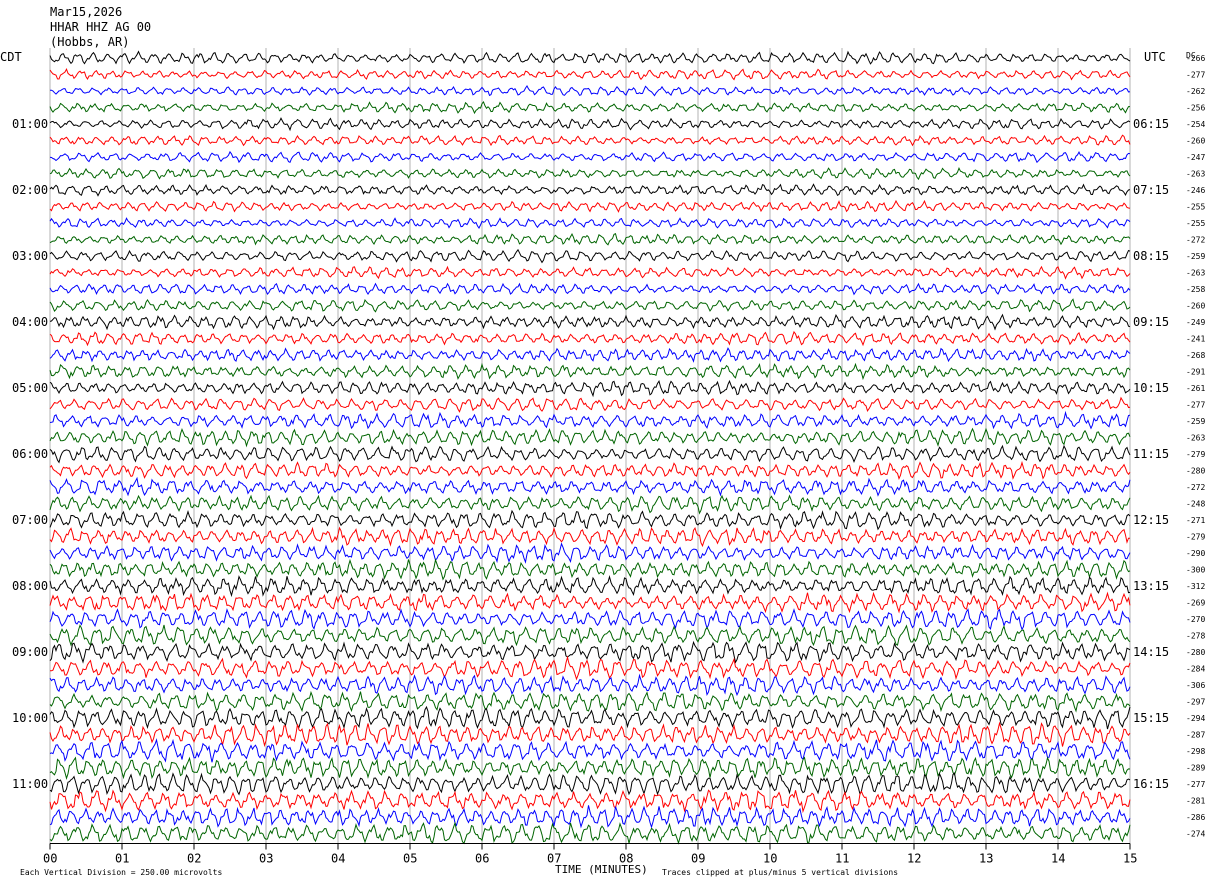  Describe the element at coordinates (410, 859) in the screenshot. I see `x-tick-label: 05` at that location.